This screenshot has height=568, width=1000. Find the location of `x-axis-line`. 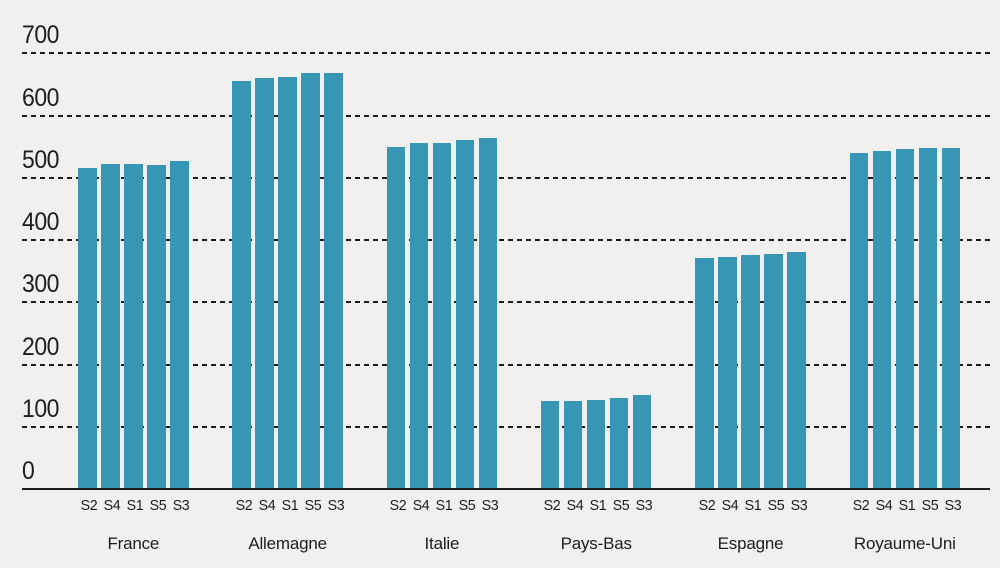

x-axis-line is located at coordinates (506, 489).